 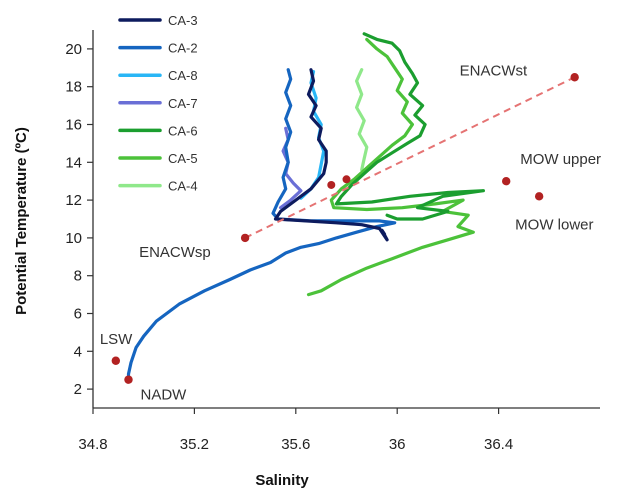 I want to click on water-mass-label: ENACWsp, so click(x=175, y=252).